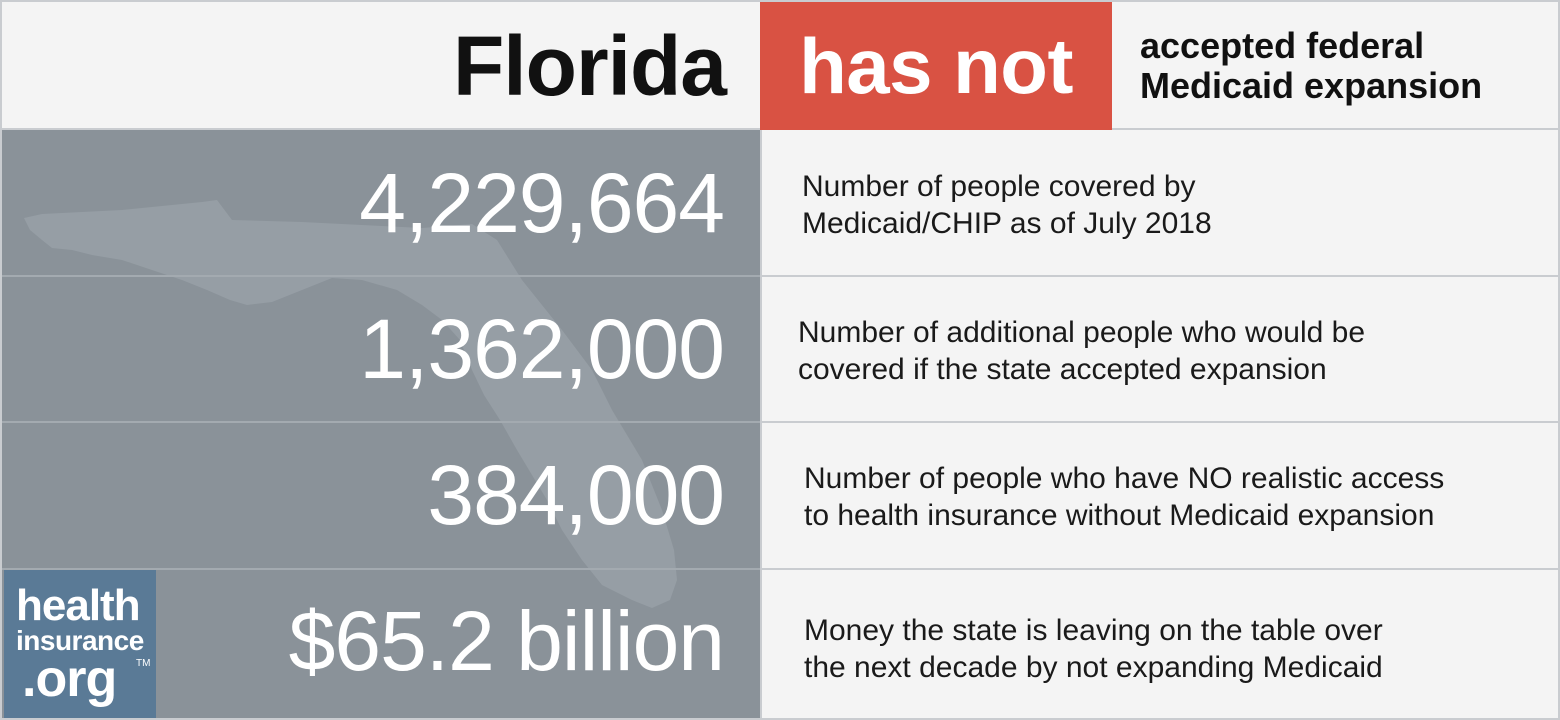  Describe the element at coordinates (143, 663) in the screenshot. I see `logo-trademark: TM` at that location.